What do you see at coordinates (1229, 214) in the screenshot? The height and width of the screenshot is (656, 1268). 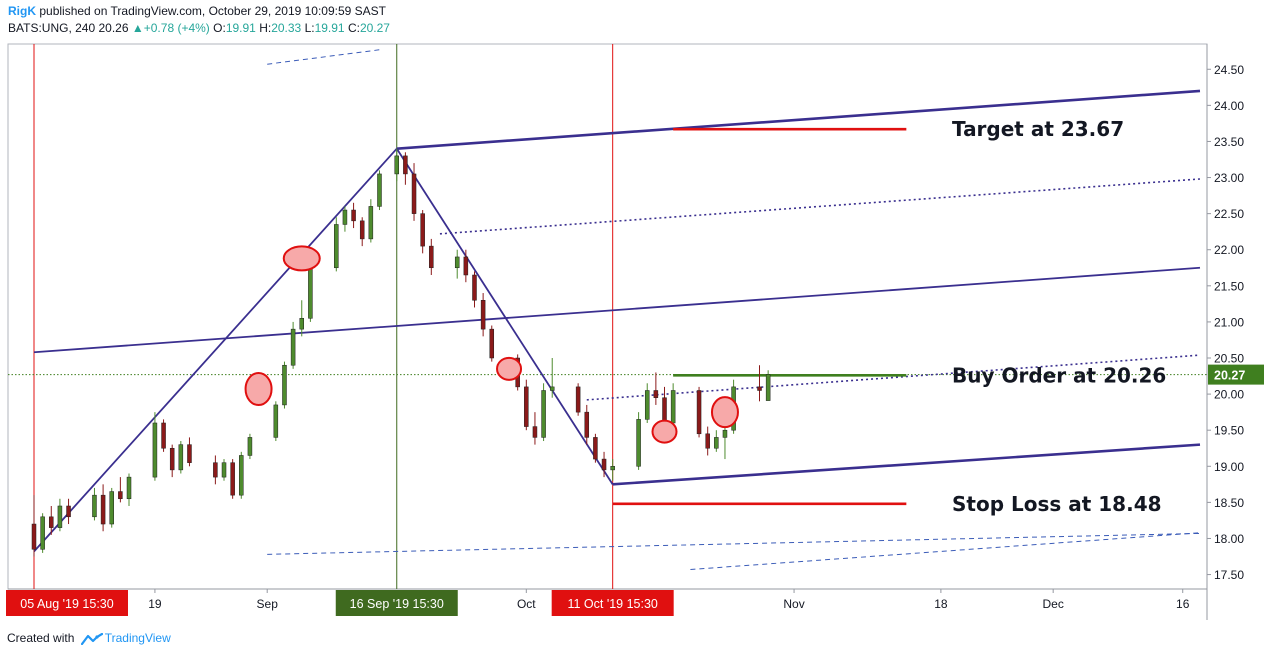 I see `y-tick-label: 22.50` at bounding box center [1229, 214].